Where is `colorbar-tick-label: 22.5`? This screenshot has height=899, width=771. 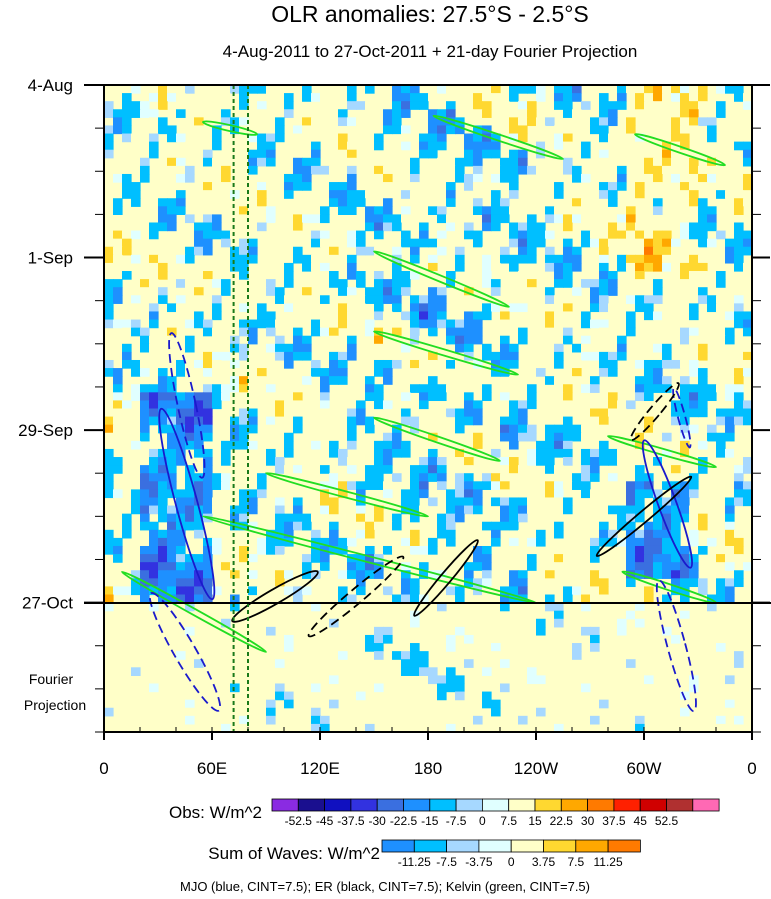 colorbar-tick-label: 22.5 is located at coordinates (562, 821).